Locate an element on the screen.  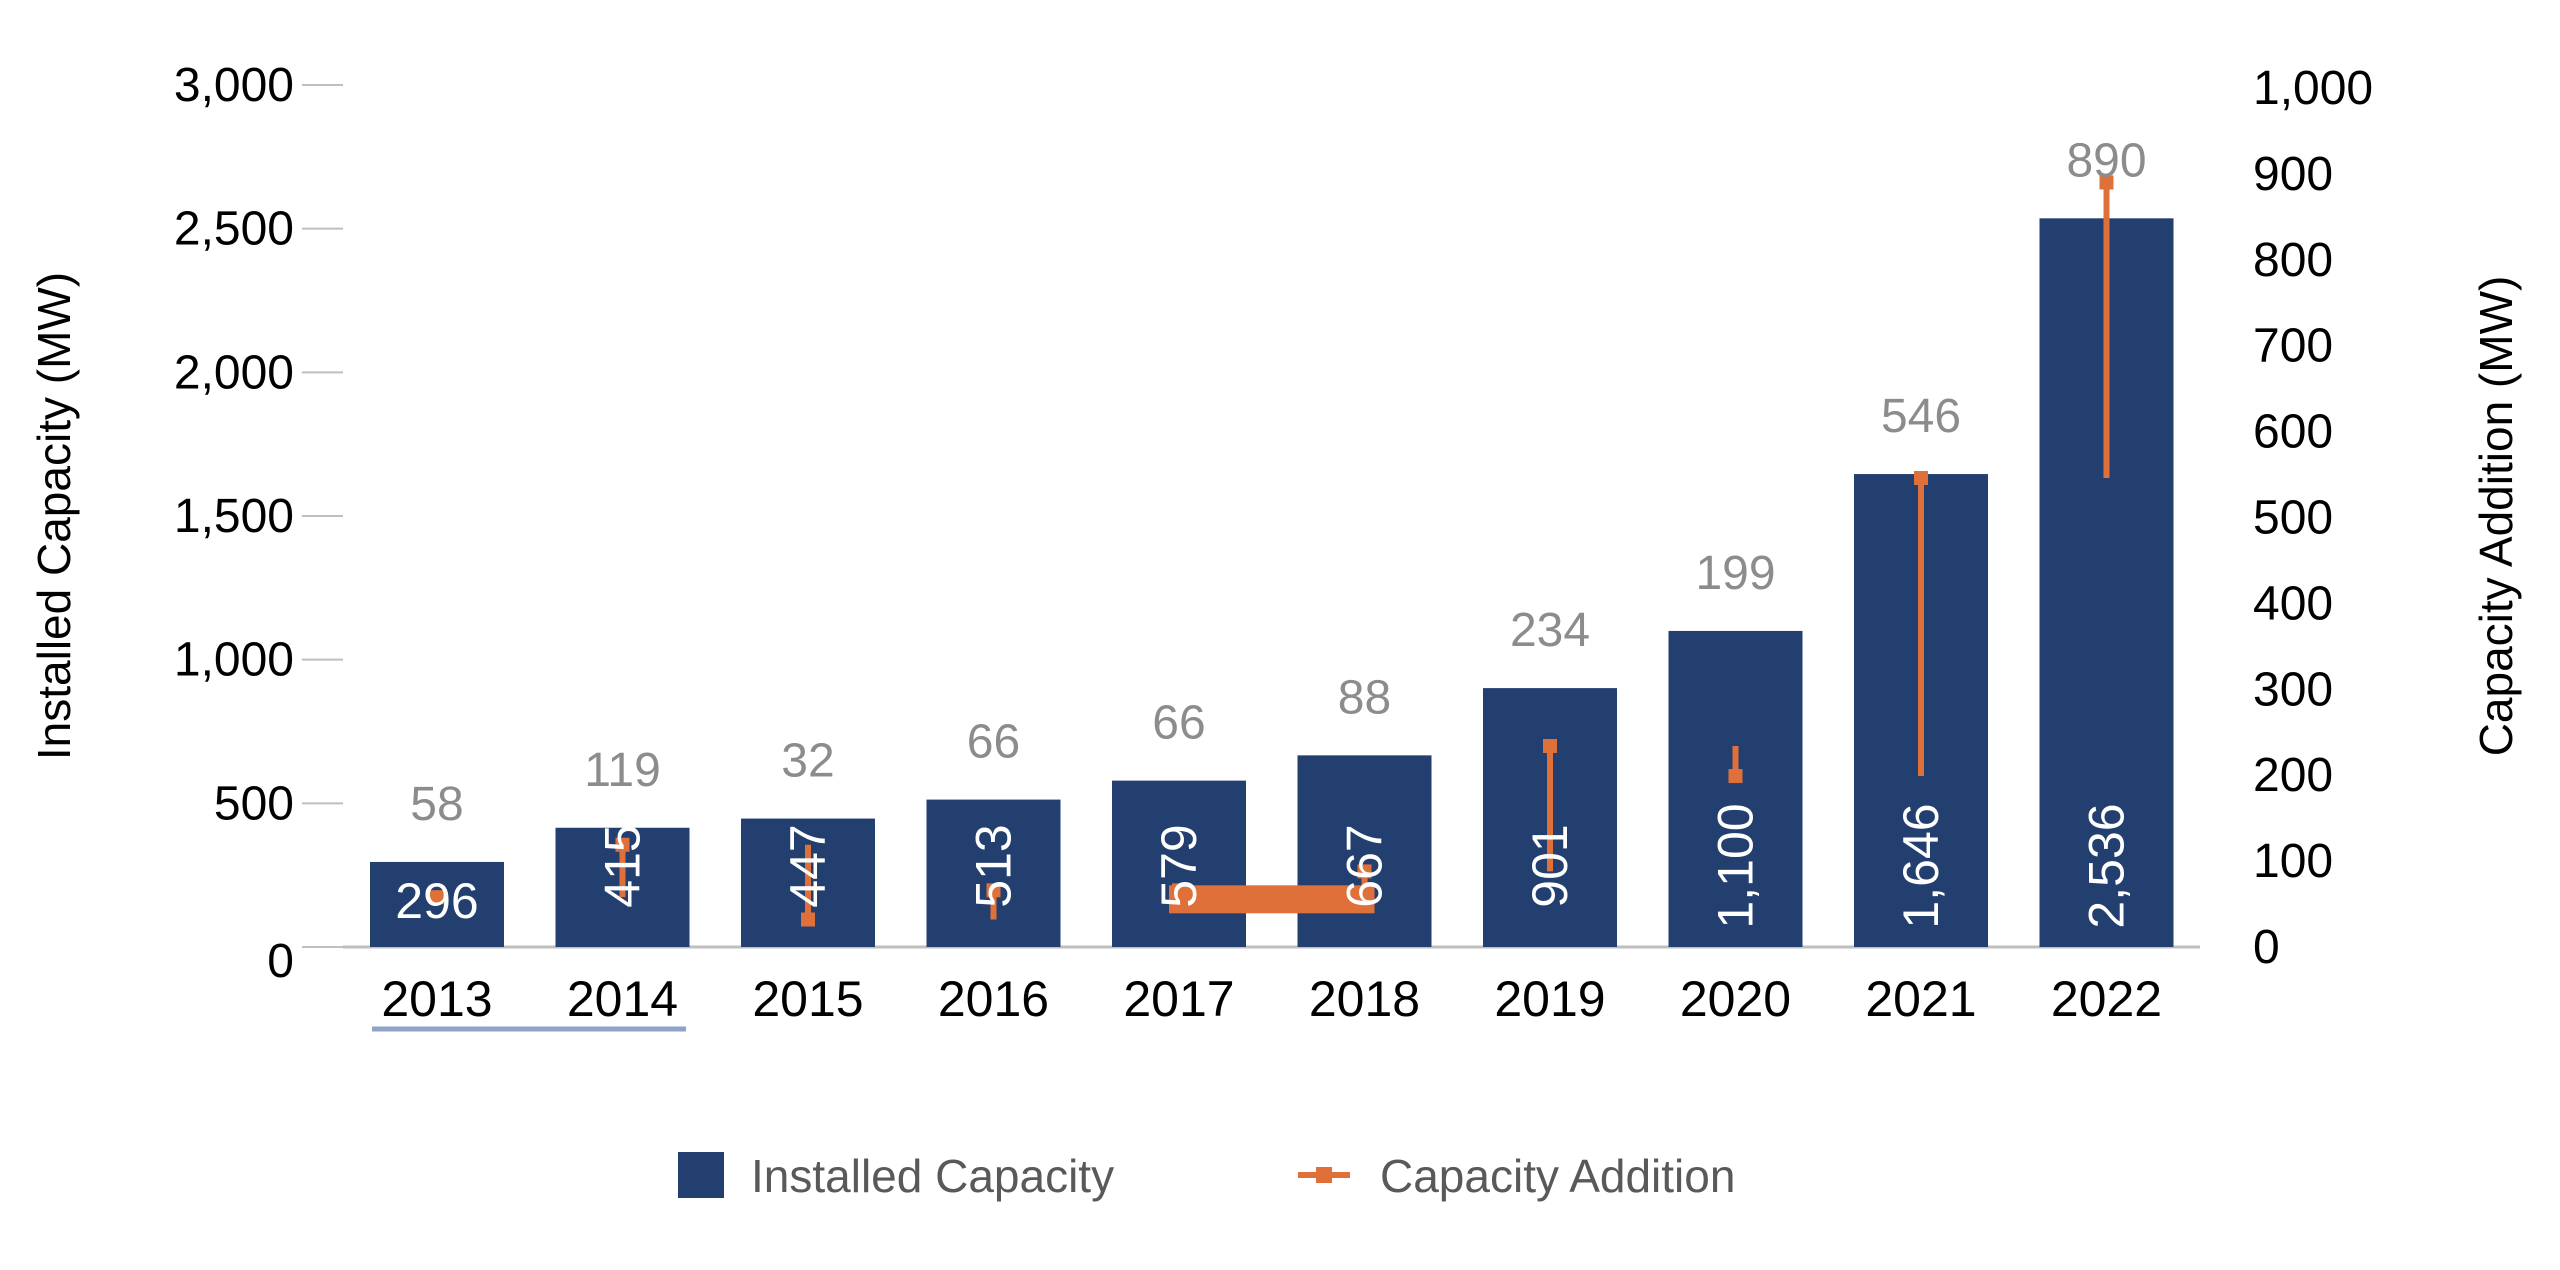
bar-value-label: 579 is located at coordinates (1179, 865).